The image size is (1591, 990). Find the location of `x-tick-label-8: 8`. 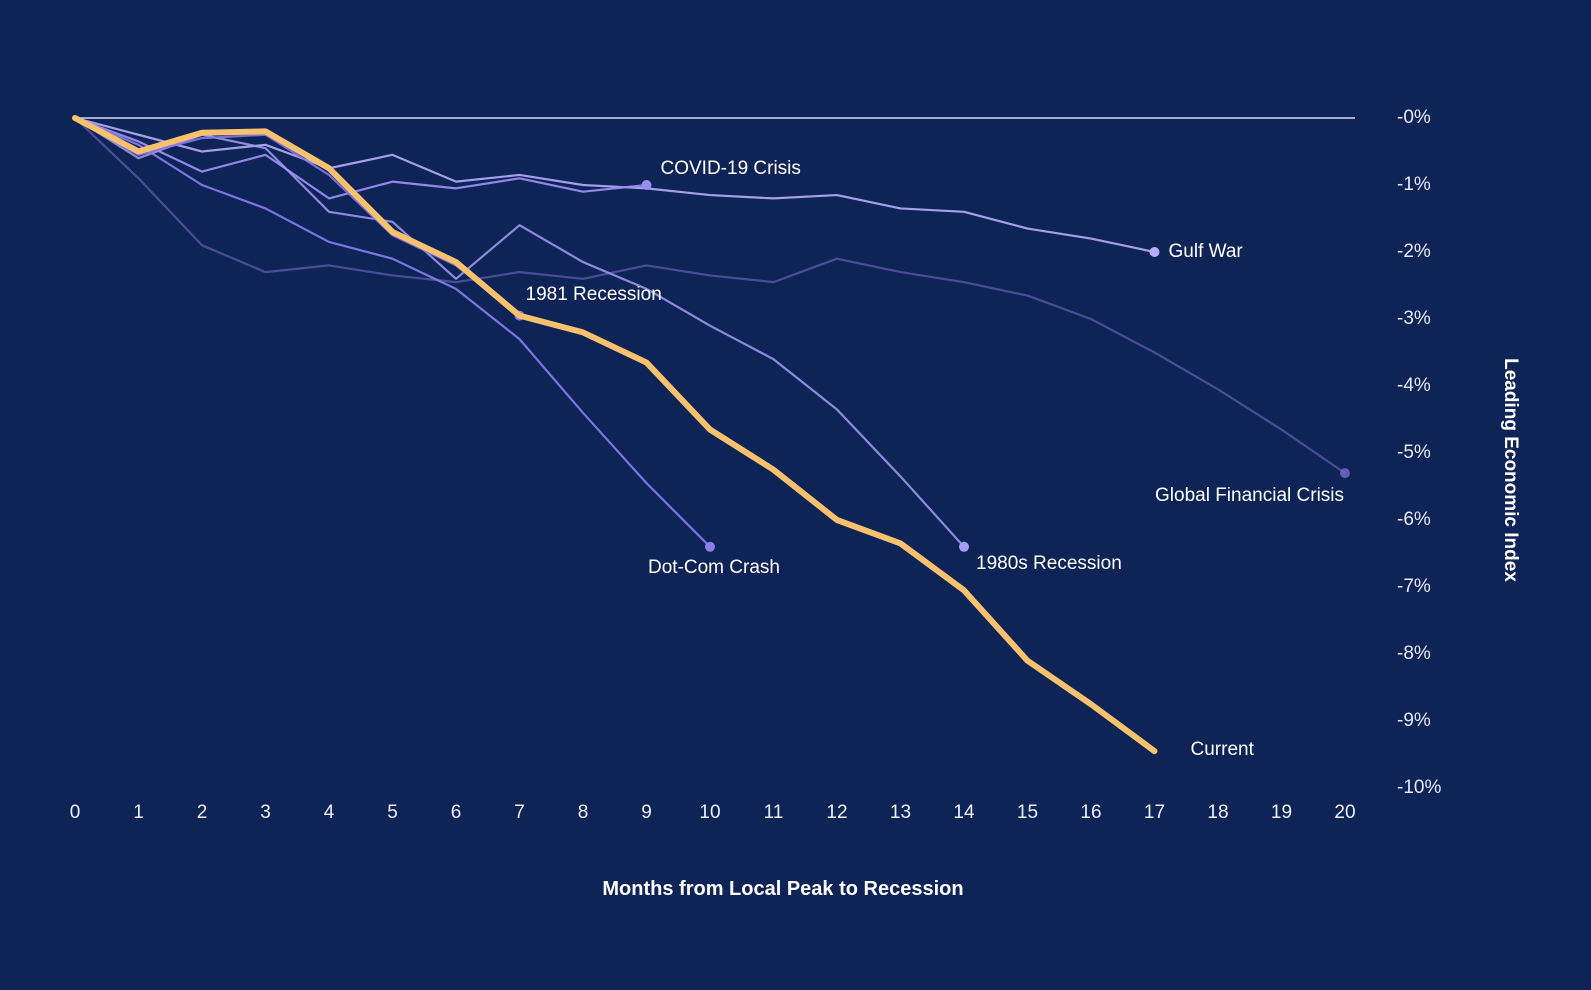

x-tick-label-8: 8 is located at coordinates (583, 812).